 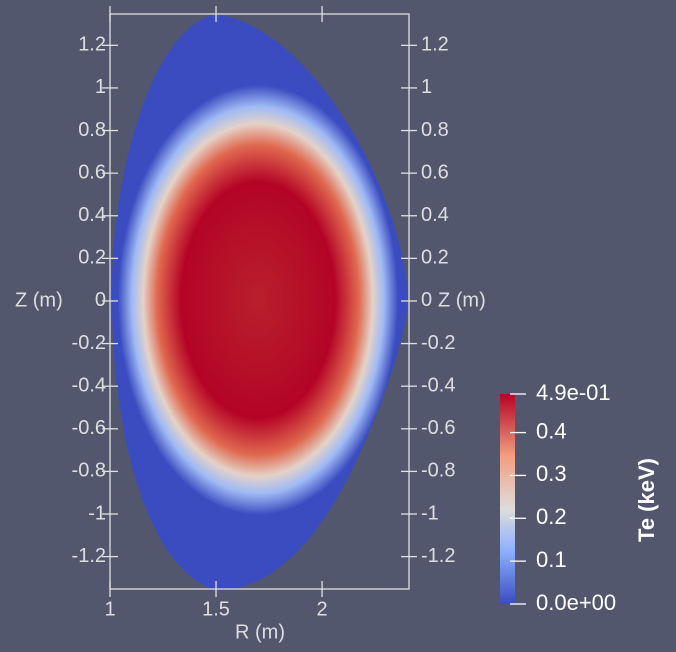 I want to click on y-axis-label-right: Z (m), so click(x=462, y=300).